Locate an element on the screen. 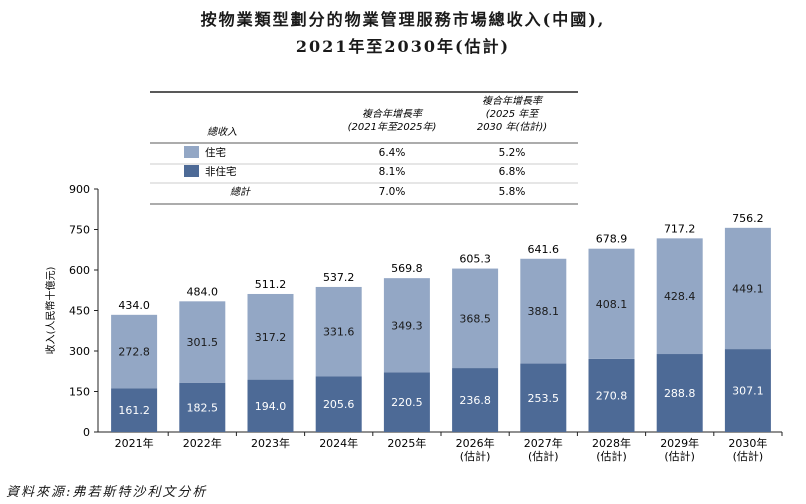  bar-total-label: 678.9 is located at coordinates (612, 239).